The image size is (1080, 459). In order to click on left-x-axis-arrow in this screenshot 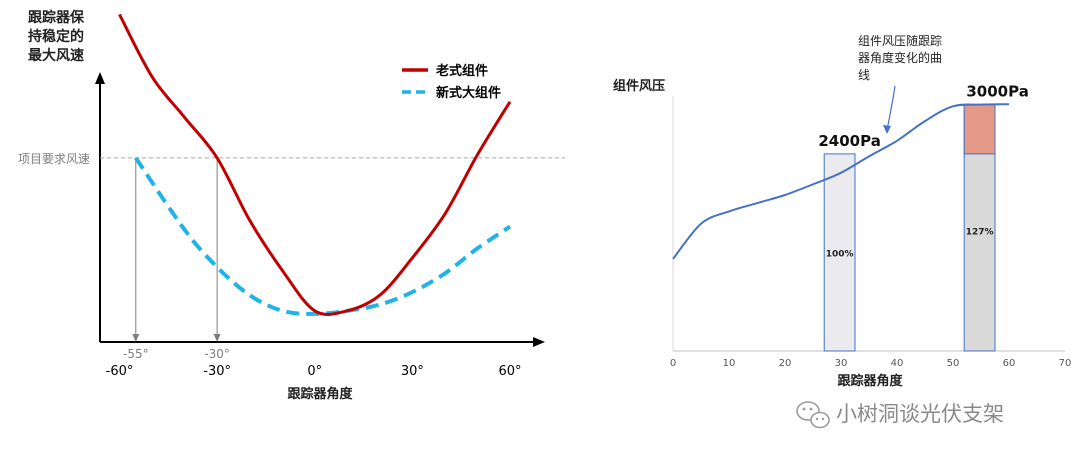, I will do `click(539, 342)`.